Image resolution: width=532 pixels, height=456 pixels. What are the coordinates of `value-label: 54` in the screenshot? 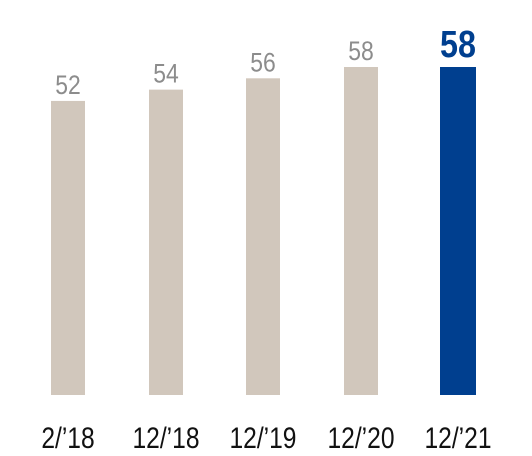 It's located at (166, 74).